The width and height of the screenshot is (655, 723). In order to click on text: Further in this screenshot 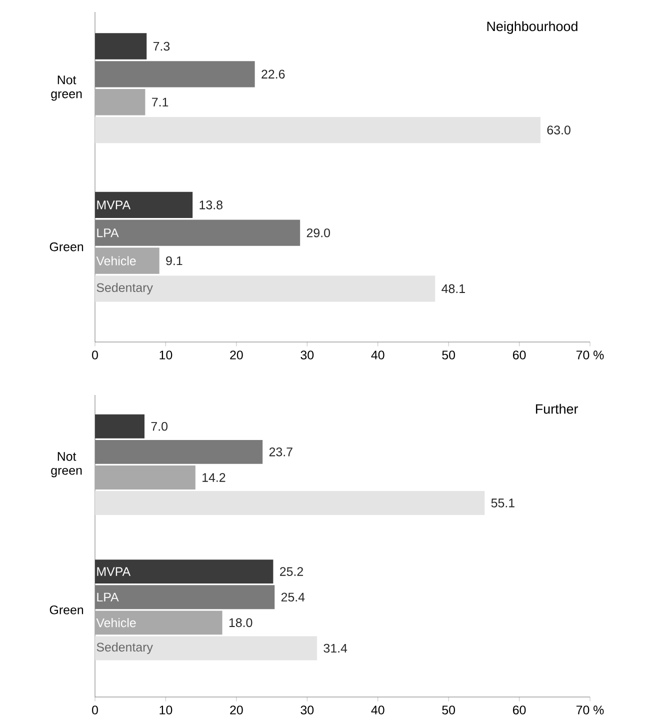, I will do `click(557, 409)`.